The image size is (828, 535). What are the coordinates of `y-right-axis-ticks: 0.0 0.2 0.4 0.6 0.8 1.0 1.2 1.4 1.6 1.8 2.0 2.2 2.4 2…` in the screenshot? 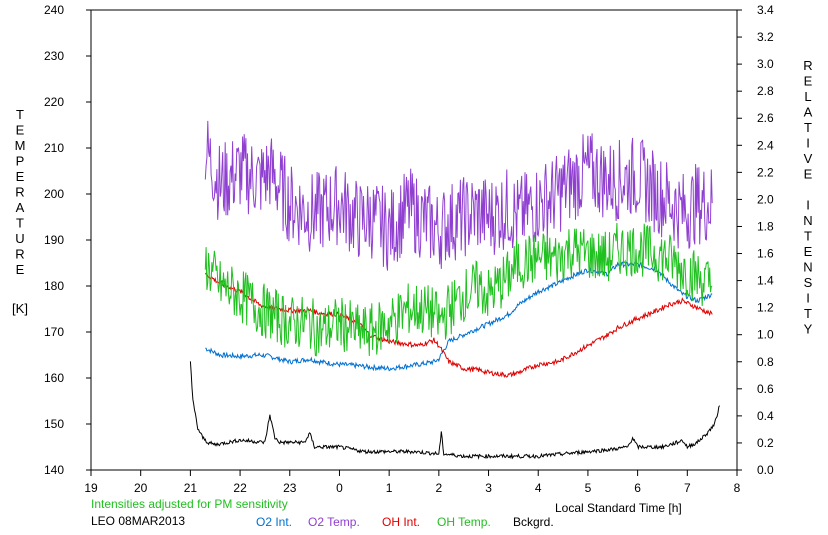 It's located at (755, 240).